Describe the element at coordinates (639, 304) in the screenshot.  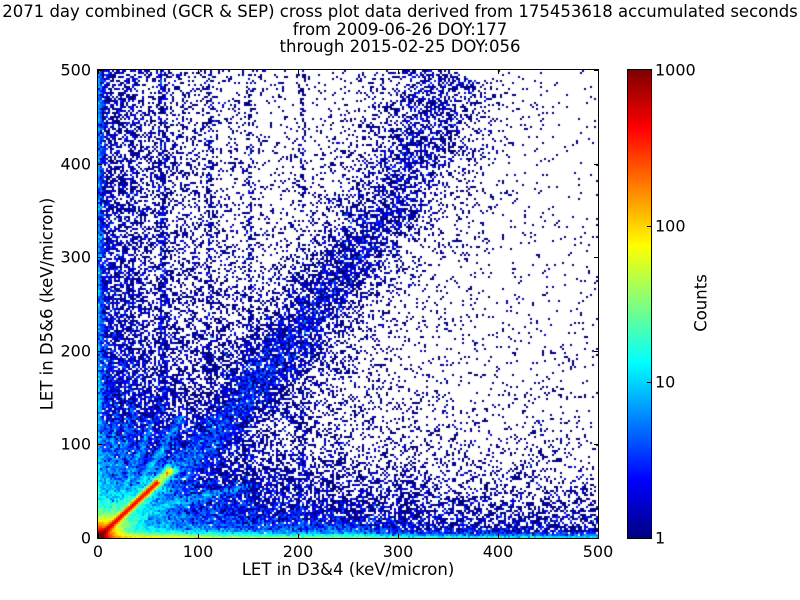
I see `colorbar` at that location.